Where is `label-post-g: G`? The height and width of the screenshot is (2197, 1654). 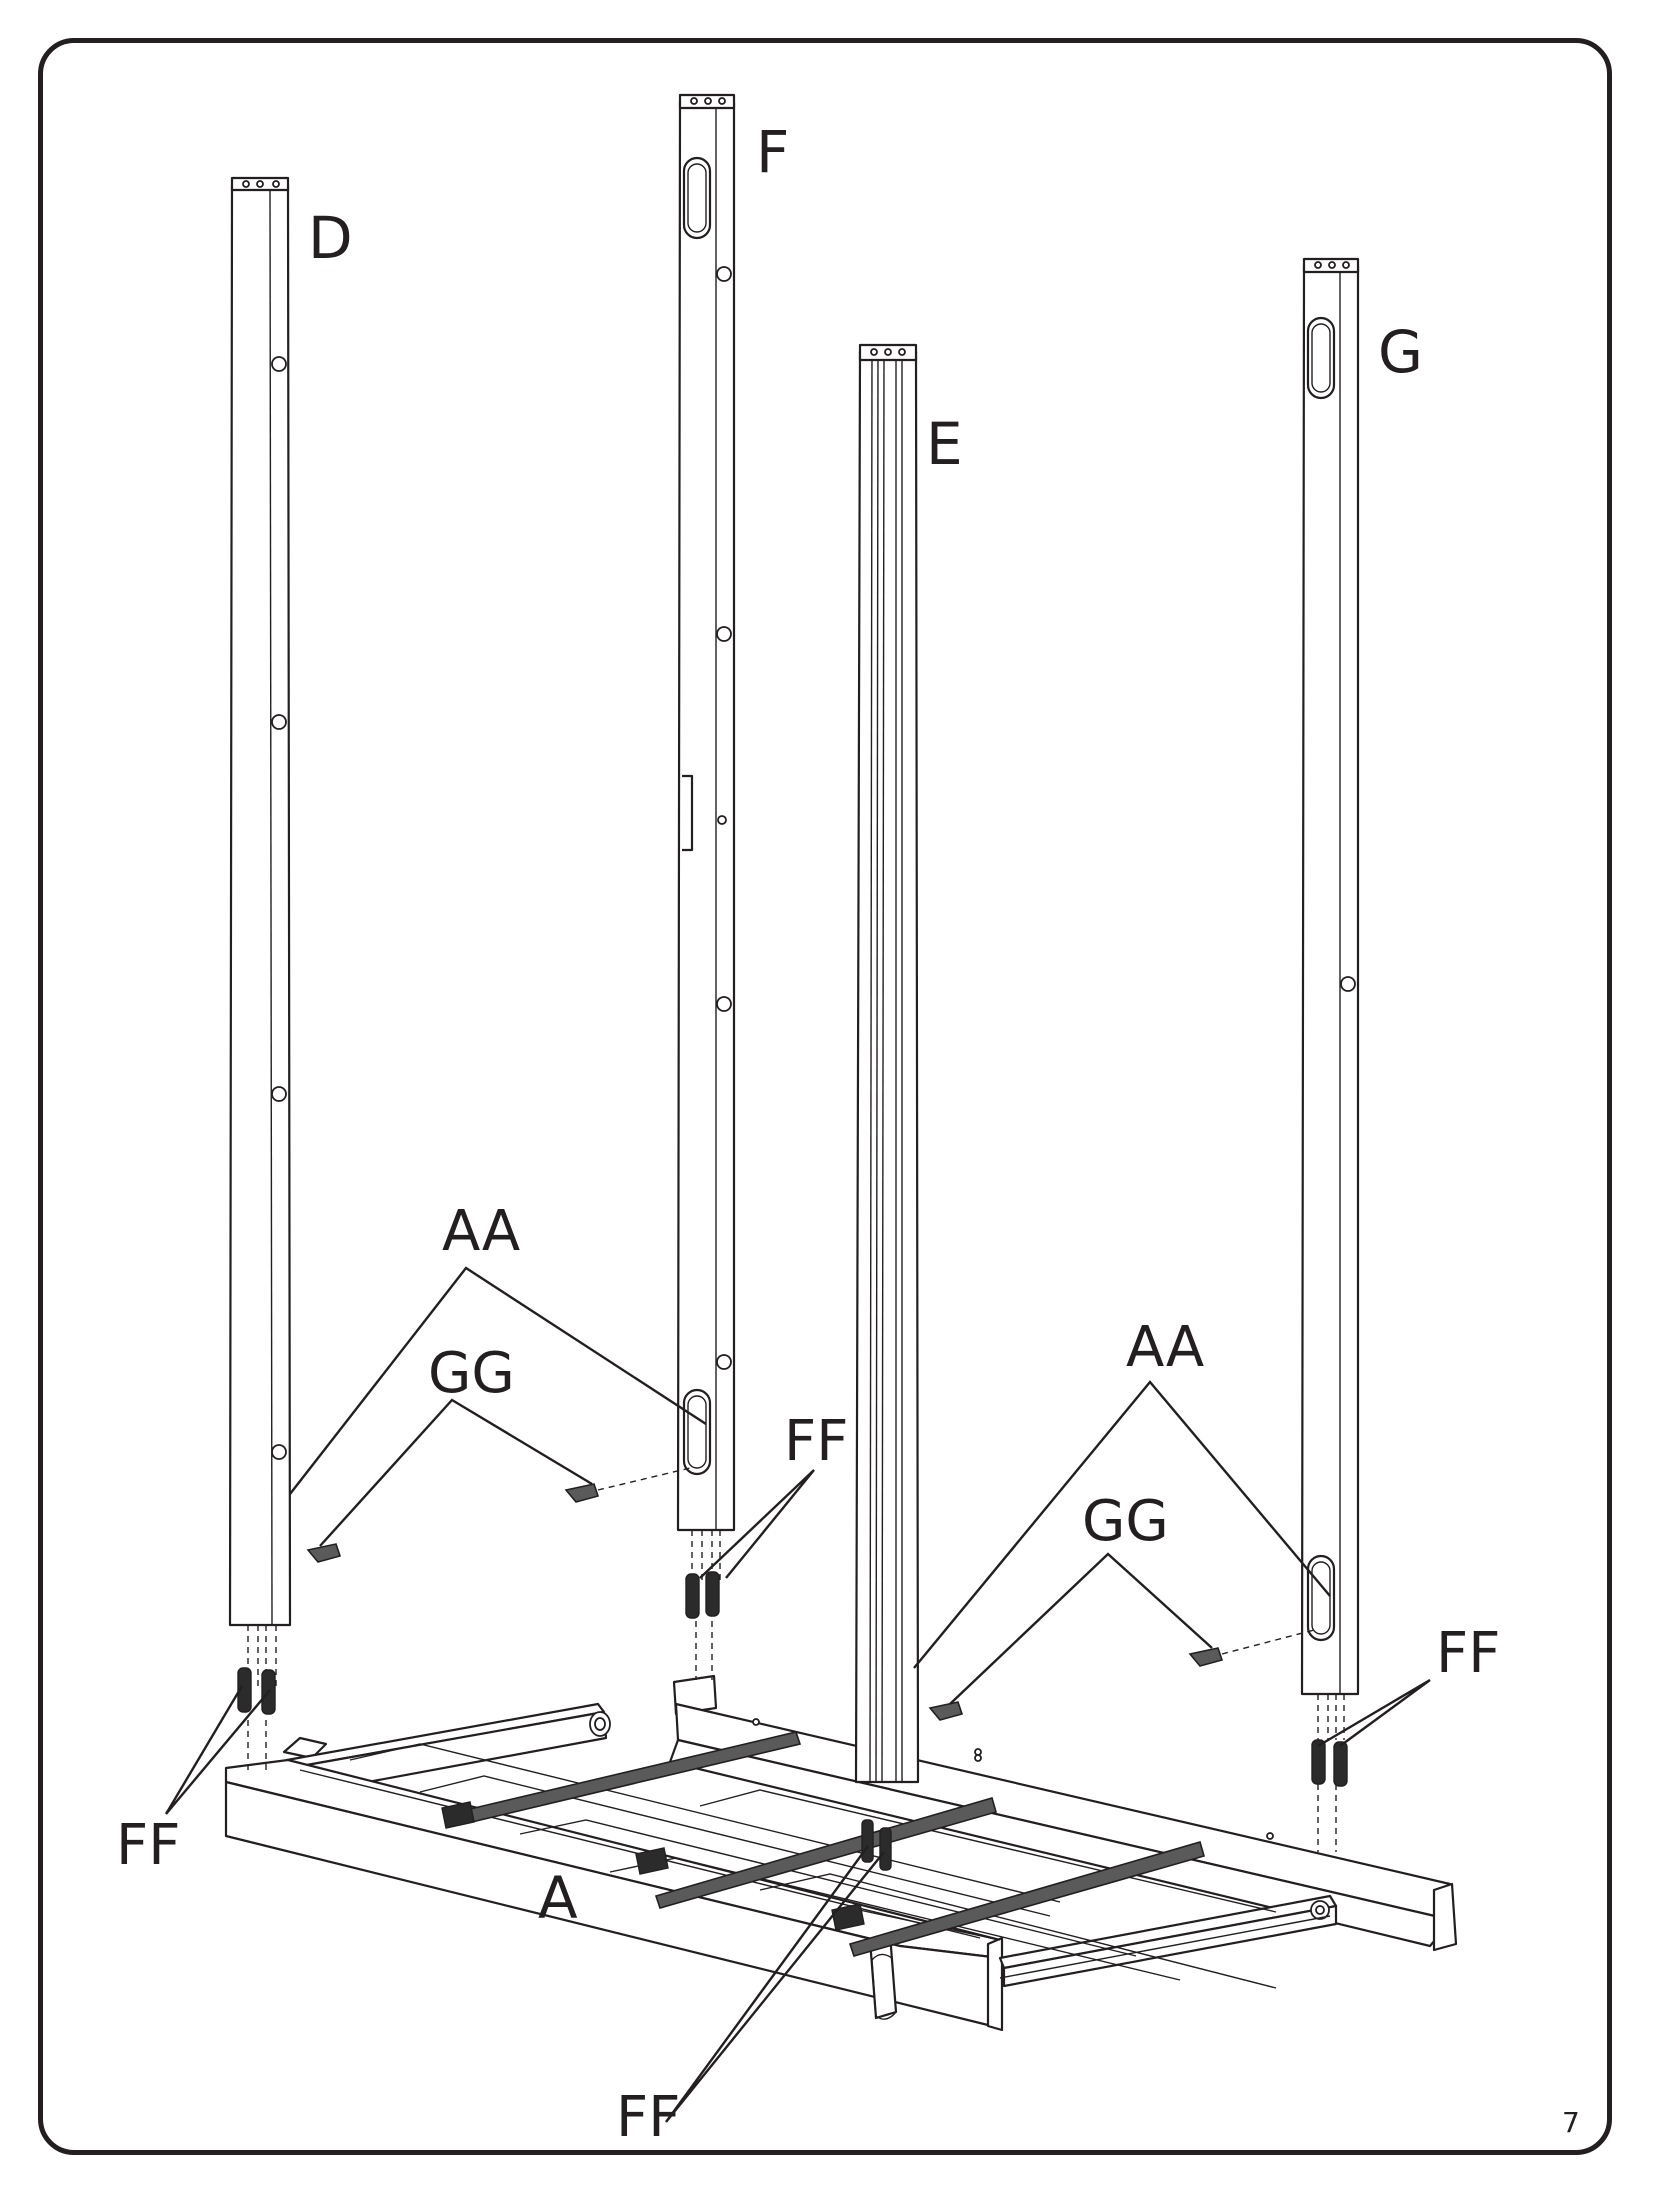
label-post-g: G is located at coordinates (1400, 352).